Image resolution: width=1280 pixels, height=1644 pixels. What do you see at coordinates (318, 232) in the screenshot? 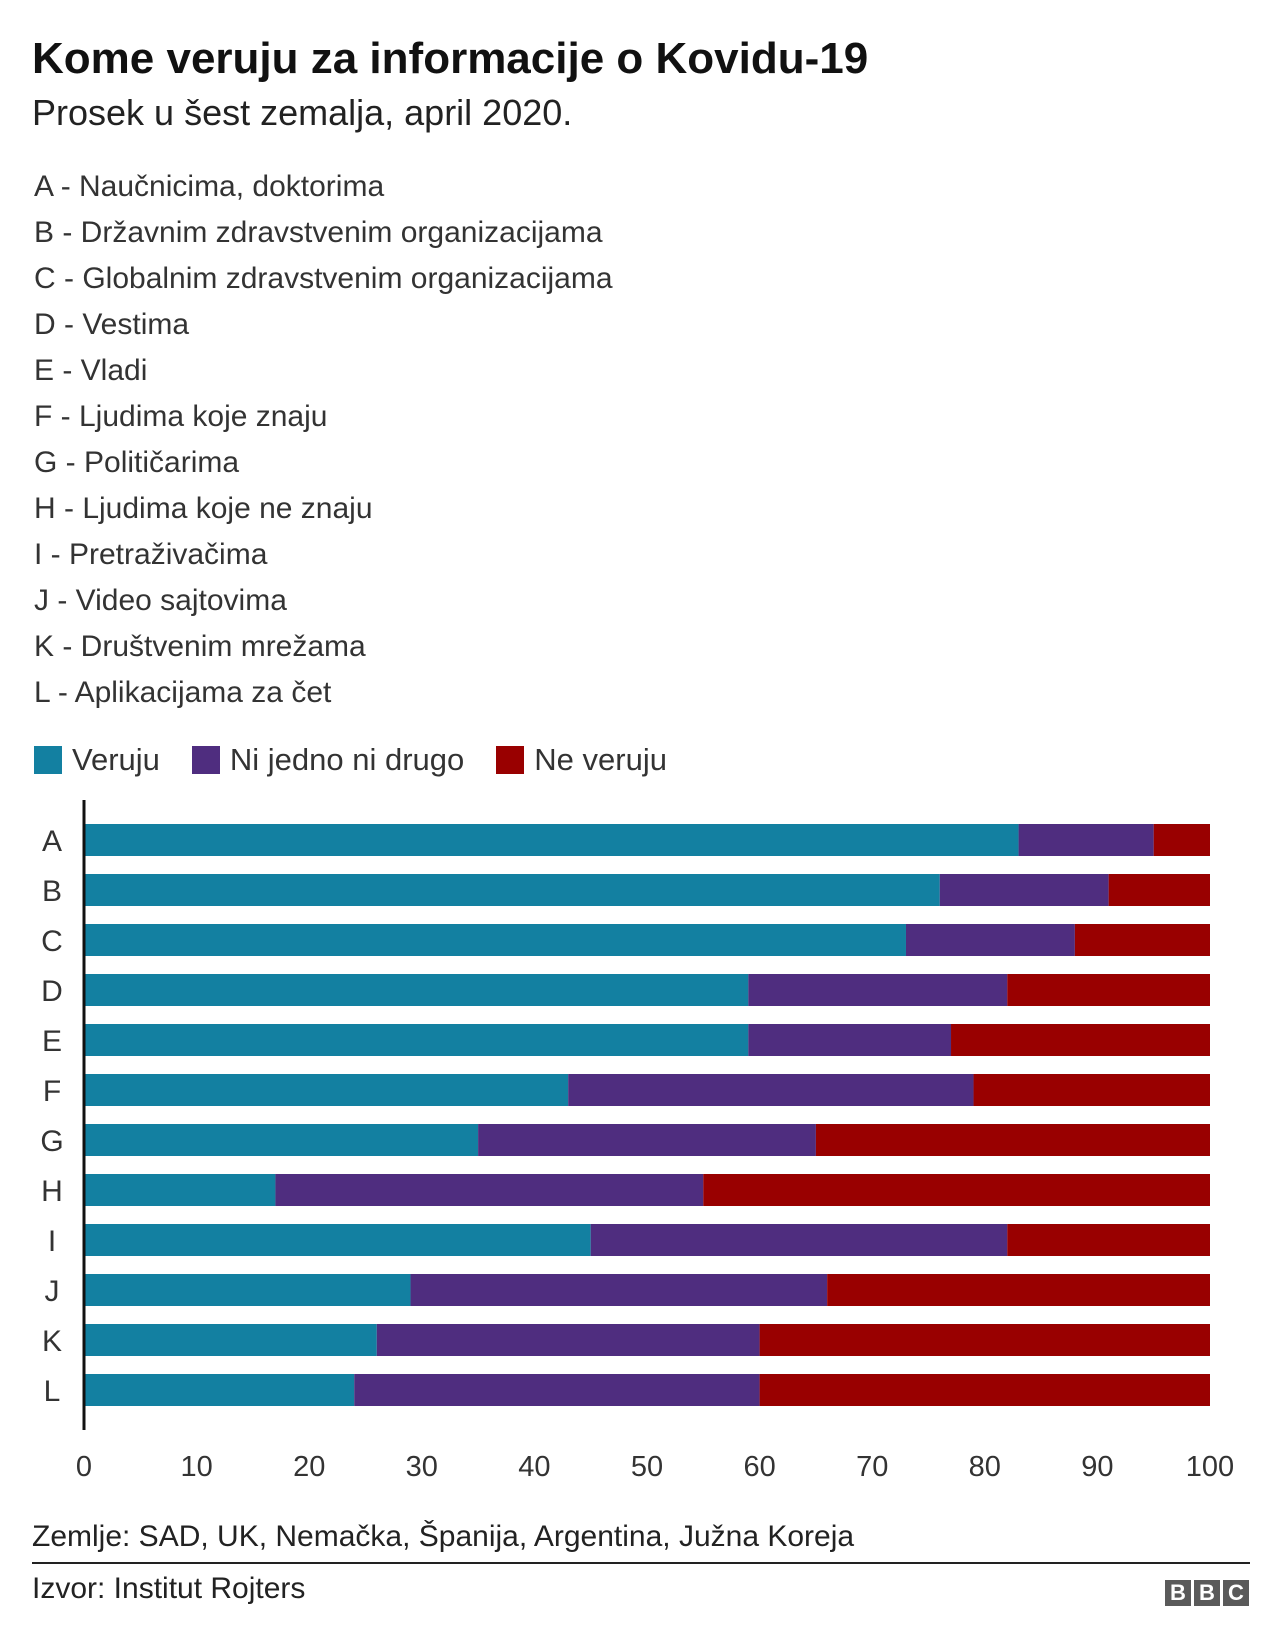
I see `key-item-b: B - Državnim zdravstvenim organizacijama` at bounding box center [318, 232].